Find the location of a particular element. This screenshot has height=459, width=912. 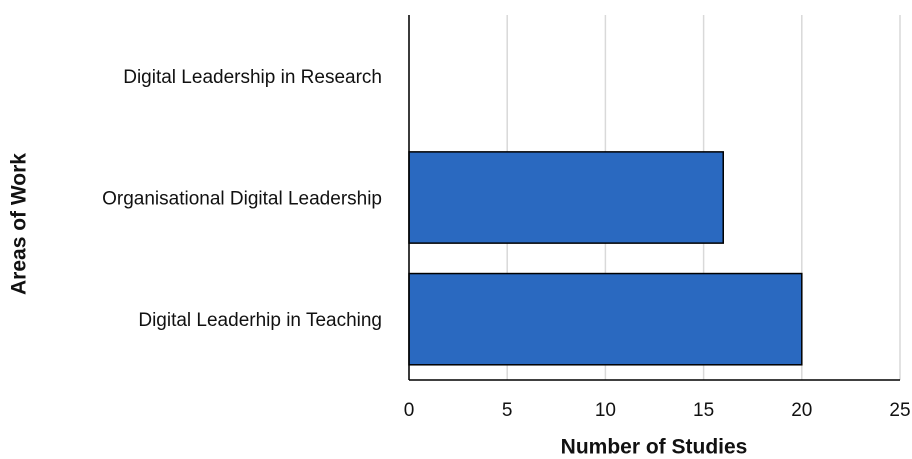

x-tick-label: 0 is located at coordinates (409, 410).